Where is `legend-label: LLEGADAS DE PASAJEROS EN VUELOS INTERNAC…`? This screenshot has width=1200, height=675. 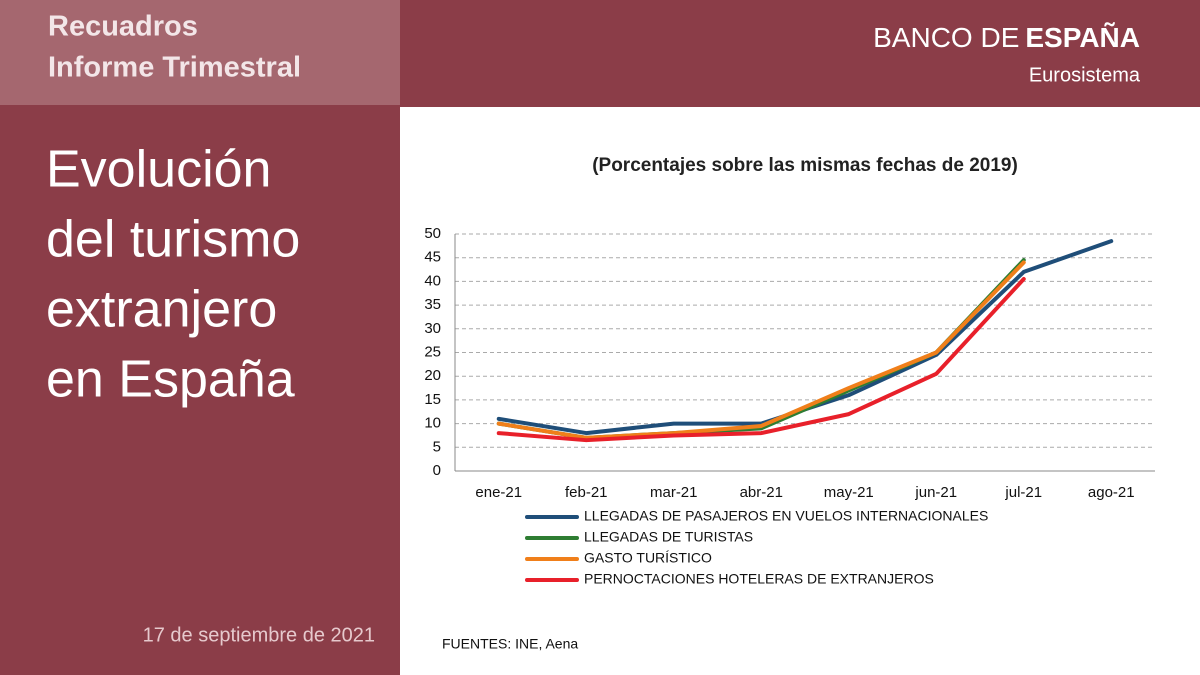 legend-label: LLEGADAS DE PASAJEROS EN VUELOS INTERNAC… is located at coordinates (786, 516).